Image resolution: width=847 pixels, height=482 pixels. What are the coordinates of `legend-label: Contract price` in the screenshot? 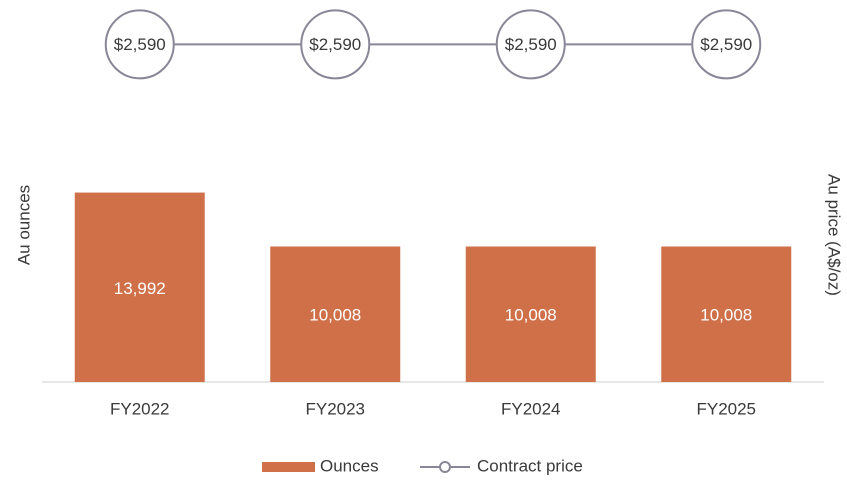 It's located at (530, 465).